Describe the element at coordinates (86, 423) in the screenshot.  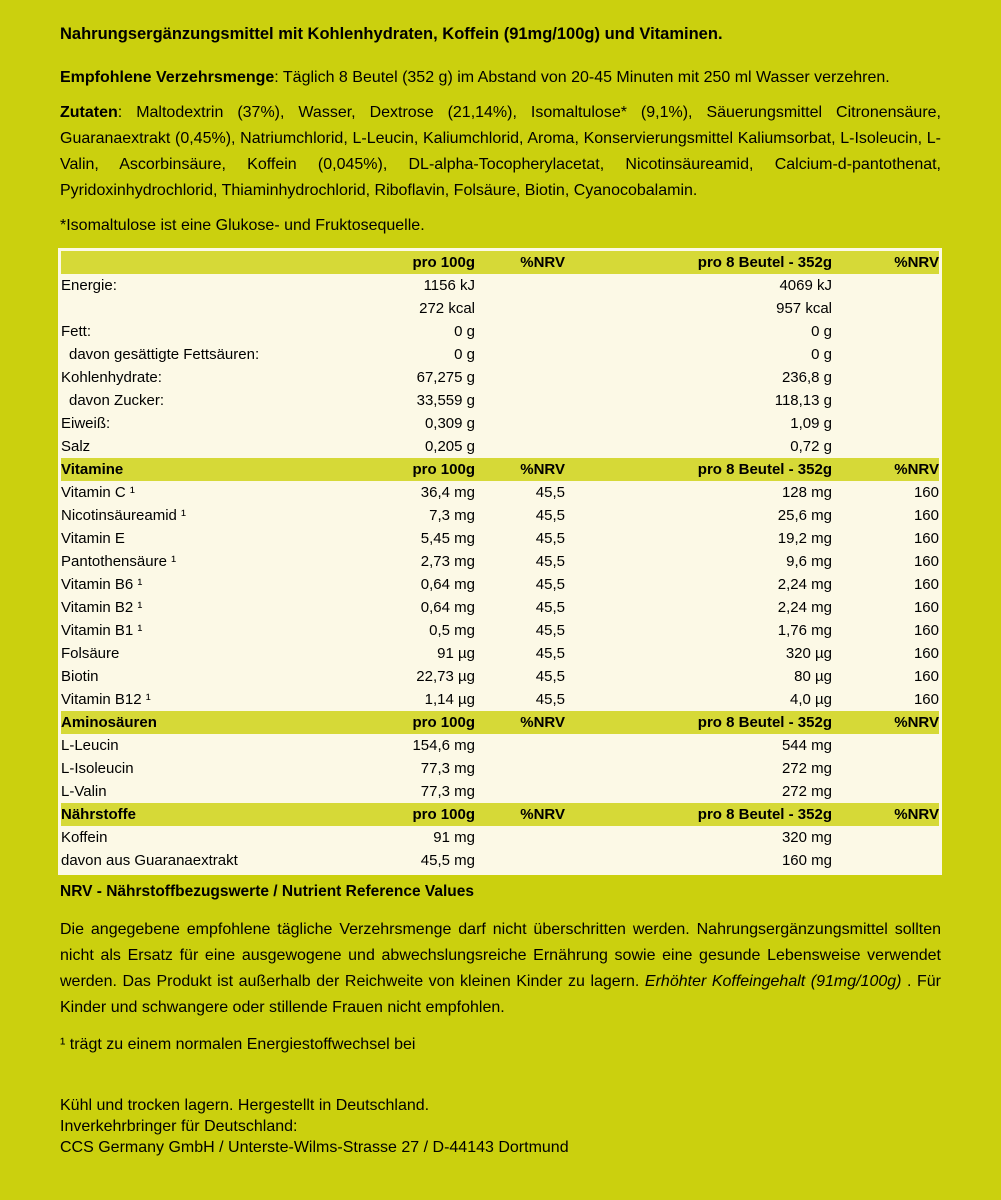
I see `row-label: Eiweiß:` at that location.